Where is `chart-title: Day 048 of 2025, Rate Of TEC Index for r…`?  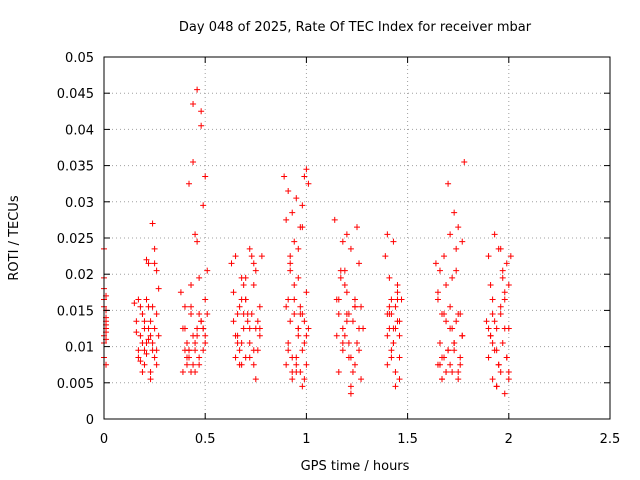
chart-title: Day 048 of 2025, Rate Of TEC Index for r… is located at coordinates (355, 27).